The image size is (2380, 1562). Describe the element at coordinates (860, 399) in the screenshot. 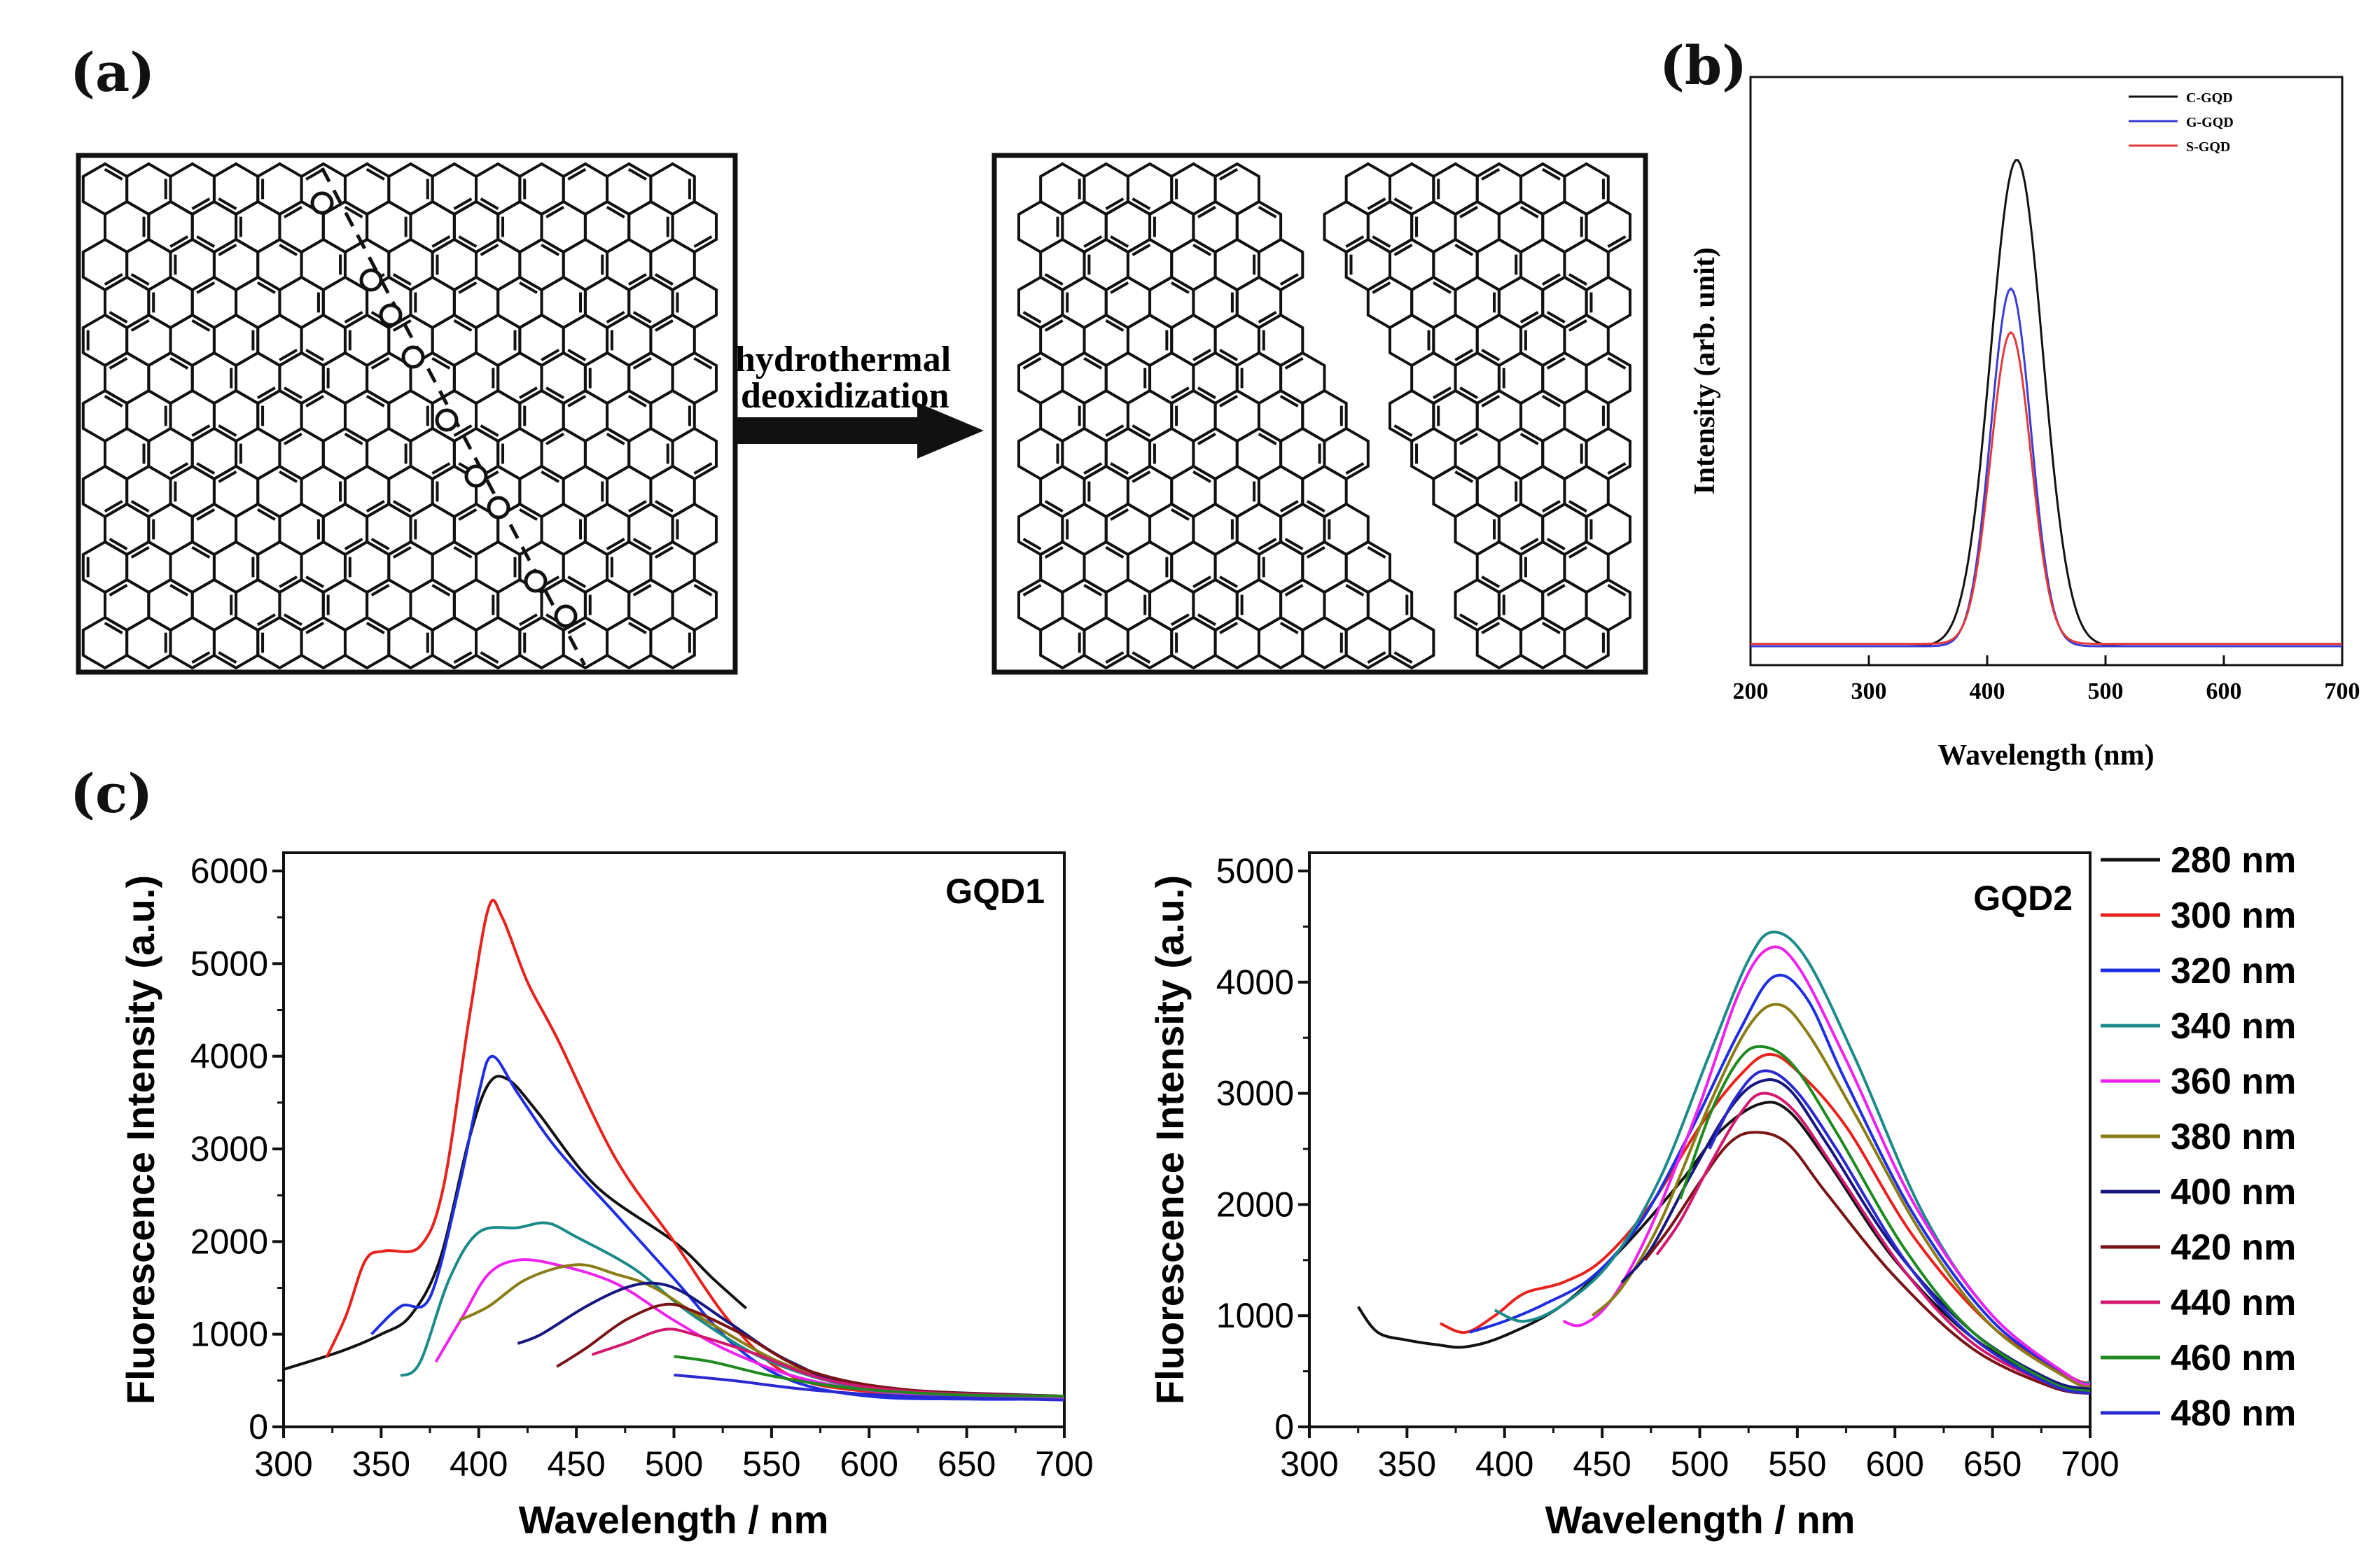

I see `reaction-arrow: hydrothermal deoxidization` at that location.